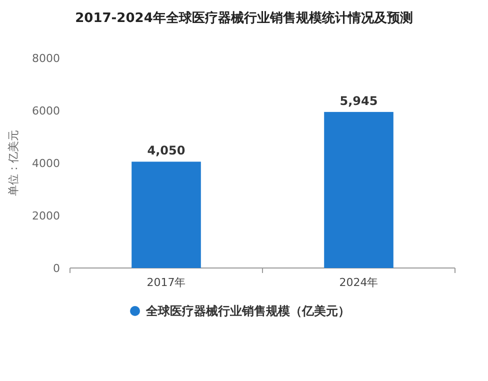 The height and width of the screenshot is (381, 488). What do you see at coordinates (166, 151) in the screenshot?
I see `data-label: 4,050` at bounding box center [166, 151].